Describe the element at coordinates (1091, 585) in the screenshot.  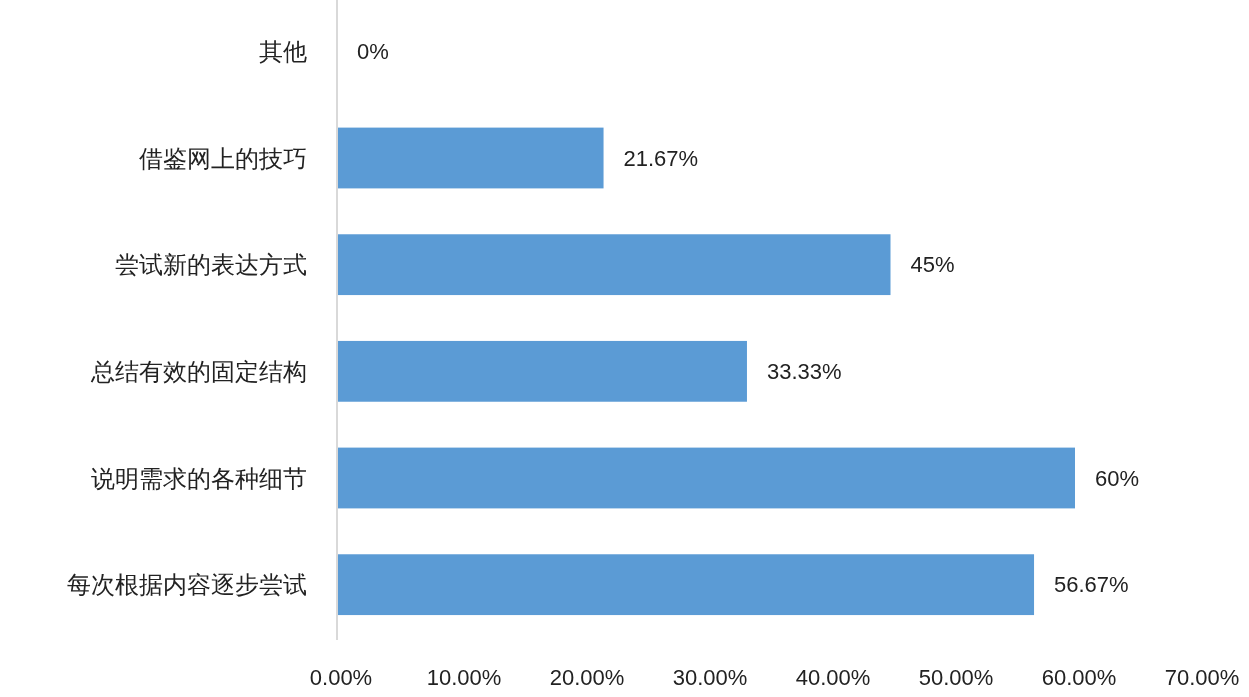
I see `data-label: 56.67%` at that location.